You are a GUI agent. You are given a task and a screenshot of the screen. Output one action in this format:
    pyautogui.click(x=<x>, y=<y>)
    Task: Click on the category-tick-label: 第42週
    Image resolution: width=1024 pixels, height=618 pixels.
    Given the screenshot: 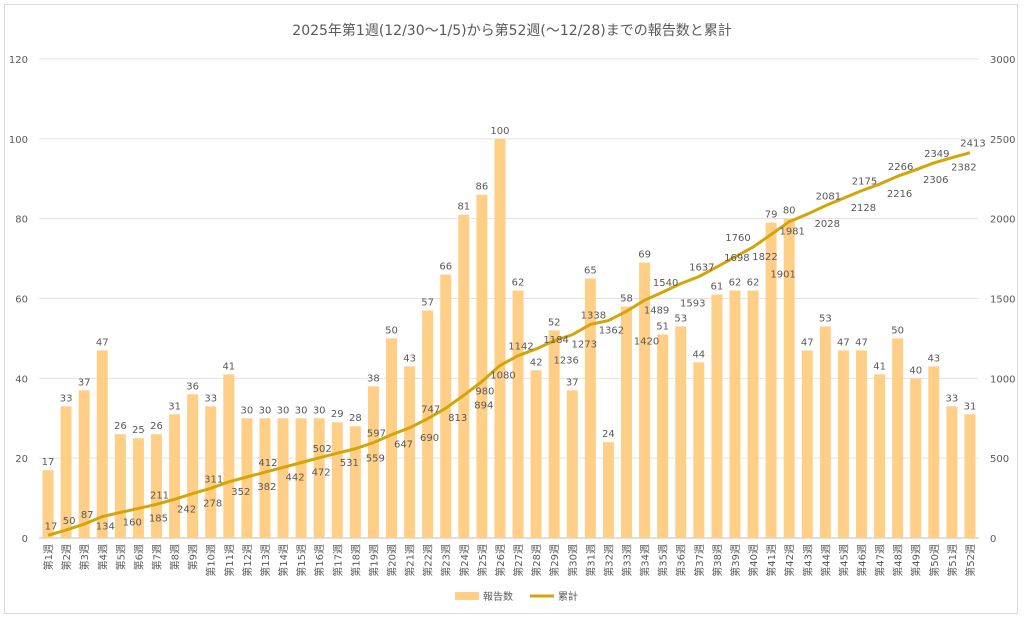 What is the action you would take?
    pyautogui.click(x=789, y=560)
    